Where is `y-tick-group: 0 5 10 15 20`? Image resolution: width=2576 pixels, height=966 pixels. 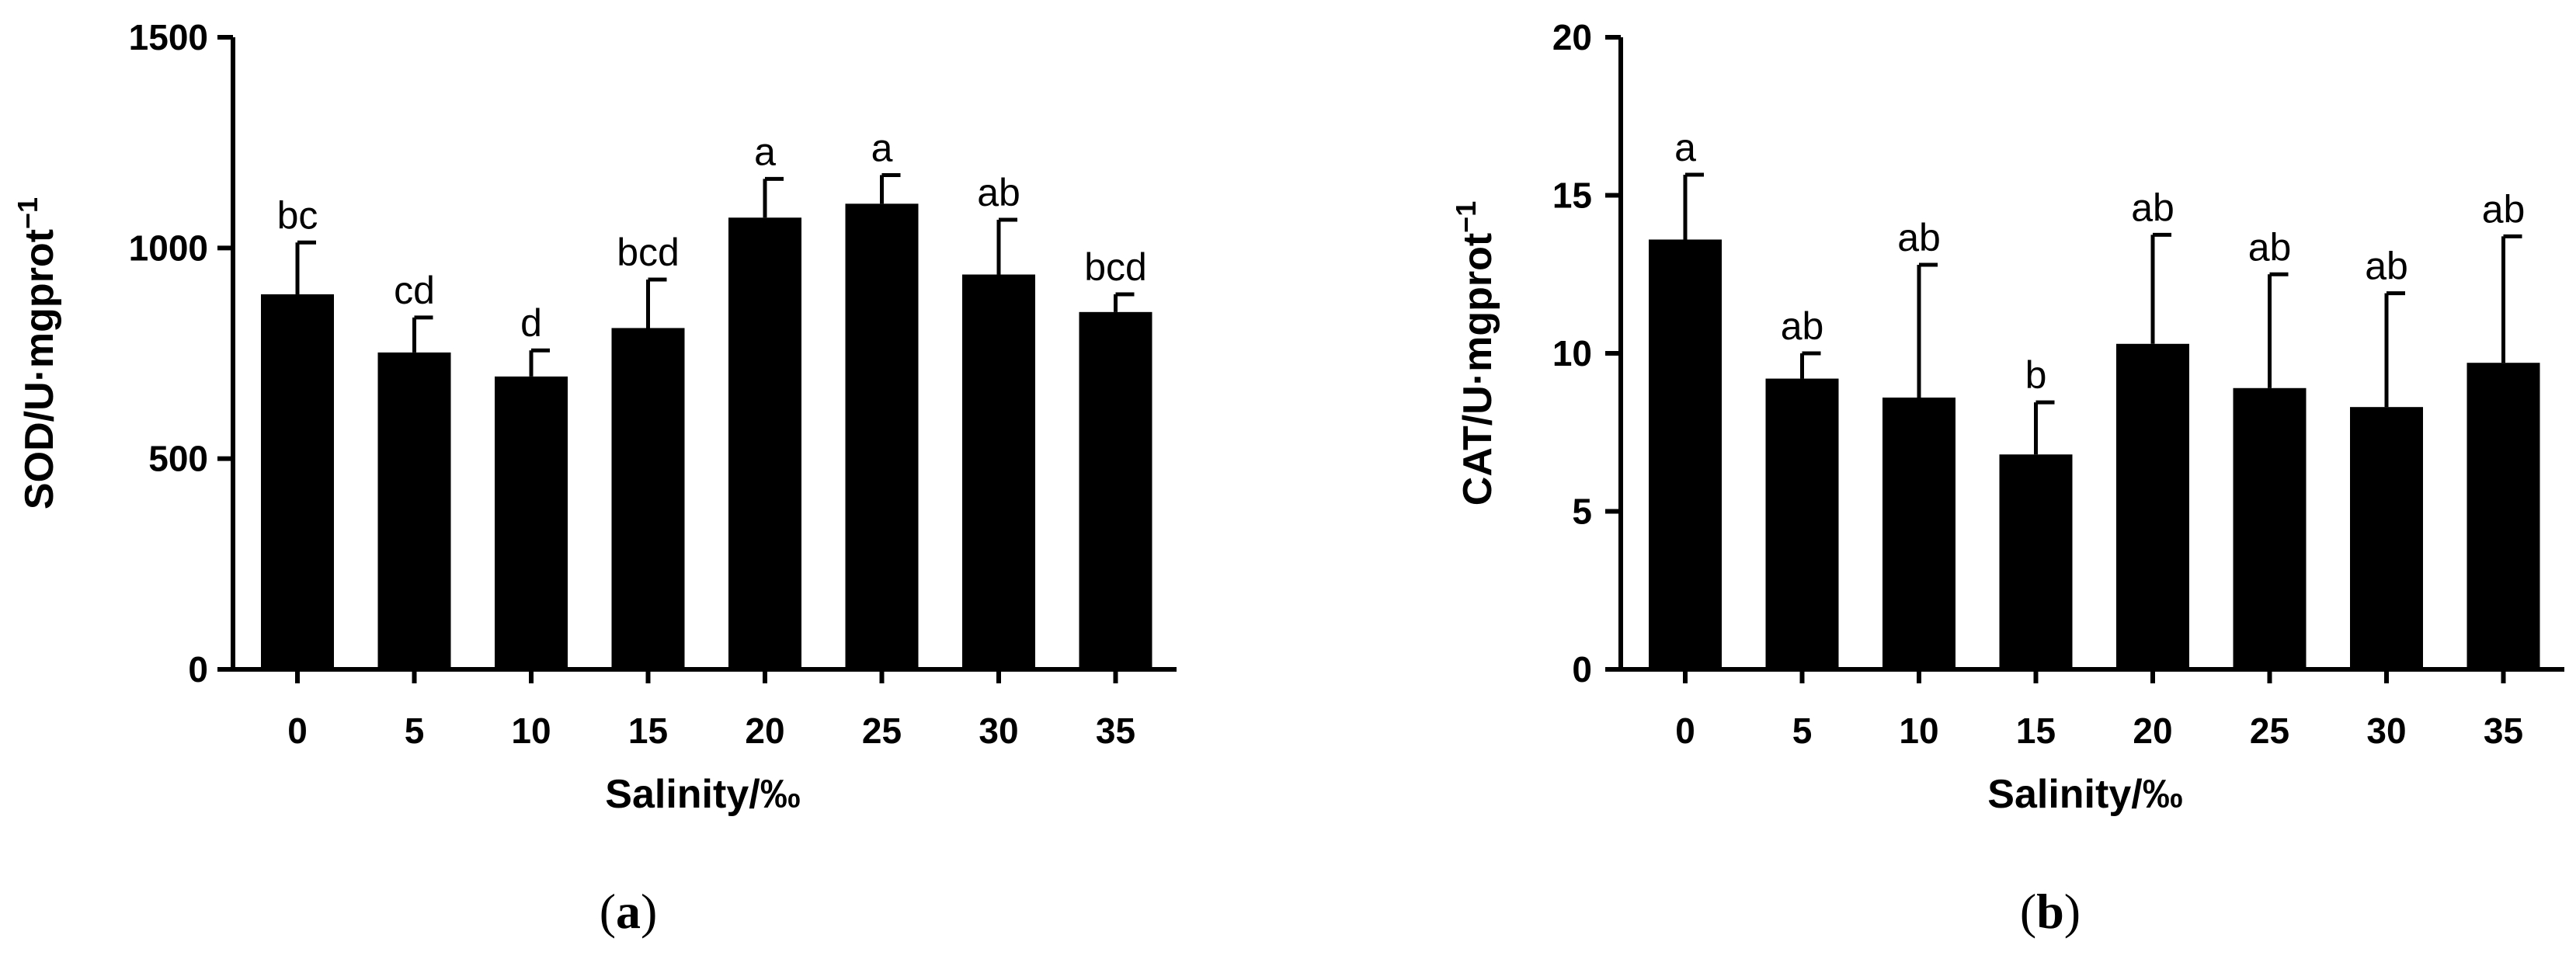 y-tick-group: 0 5 10 15 20 is located at coordinates (1586, 353).